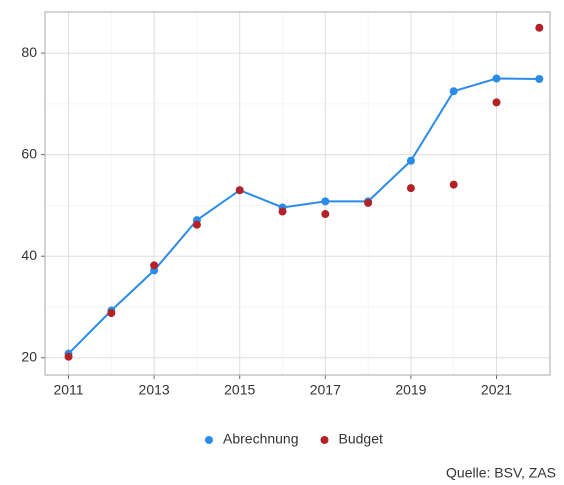 This screenshot has width=564, height=485. I want to click on x-tick-label: 2015, so click(239, 390).